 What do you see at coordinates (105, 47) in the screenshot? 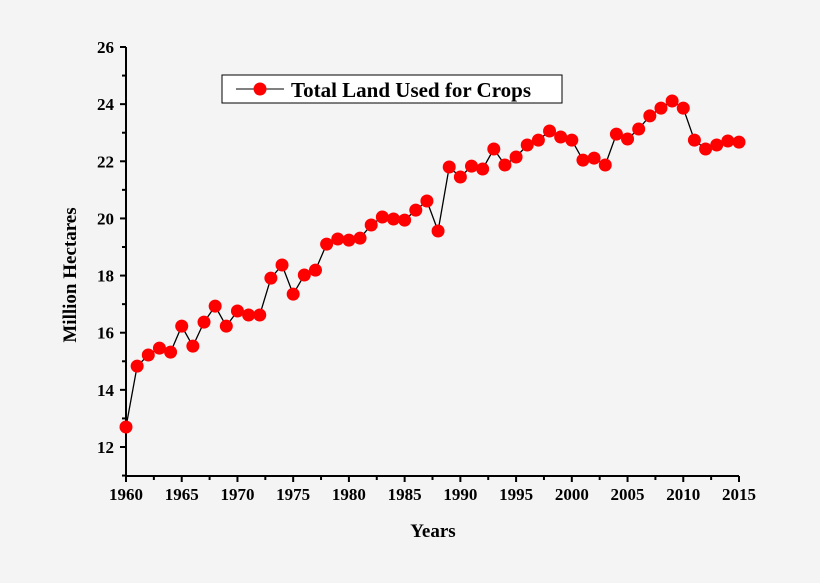
I see `y-tick-label: 26` at bounding box center [105, 47].